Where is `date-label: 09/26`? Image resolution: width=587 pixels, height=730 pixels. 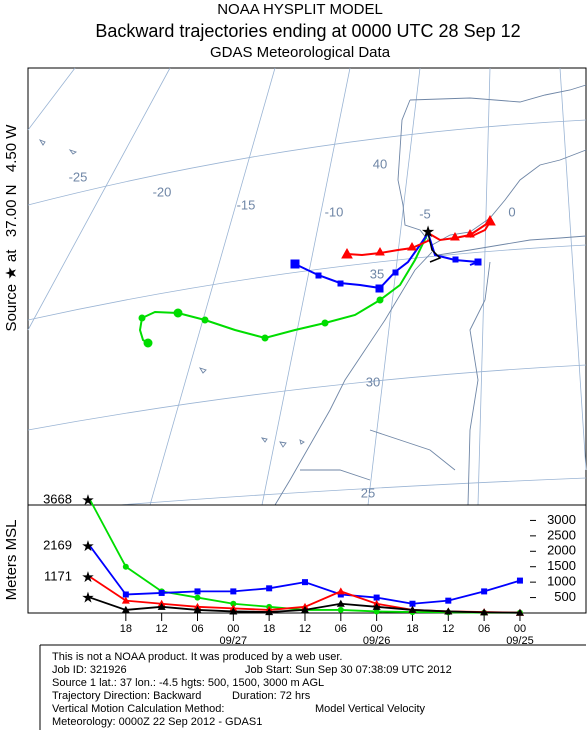
date-label: 09/26 is located at coordinates (377, 641).